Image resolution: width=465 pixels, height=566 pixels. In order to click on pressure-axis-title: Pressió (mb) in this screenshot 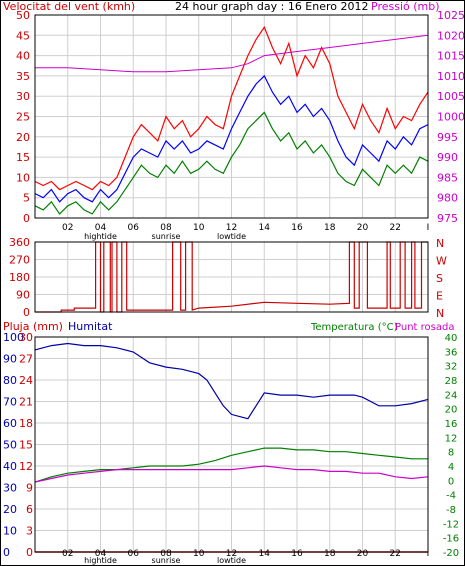, I will do `click(405, 6)`.